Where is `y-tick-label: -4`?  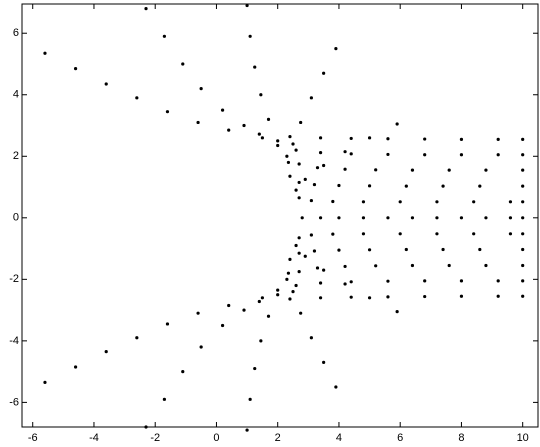
y-tick-label: -4 is located at coordinates (14, 341).